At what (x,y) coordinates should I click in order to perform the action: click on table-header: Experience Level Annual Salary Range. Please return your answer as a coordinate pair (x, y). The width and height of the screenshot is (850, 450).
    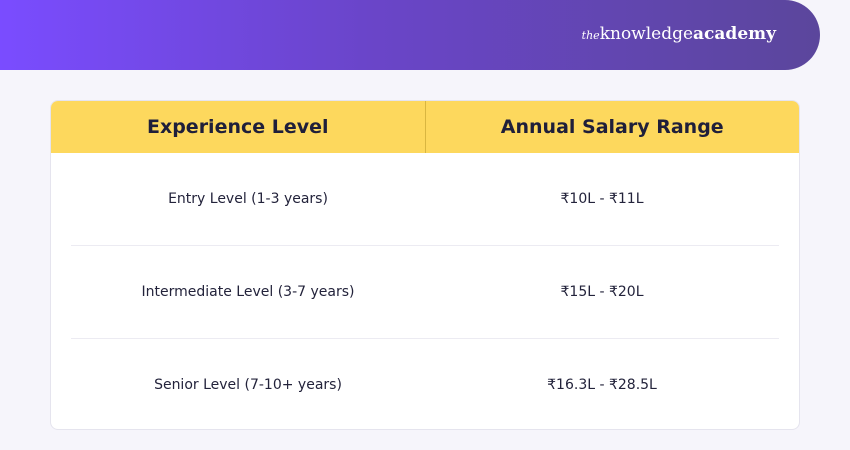
    Looking at the image, I should click on (425, 127).